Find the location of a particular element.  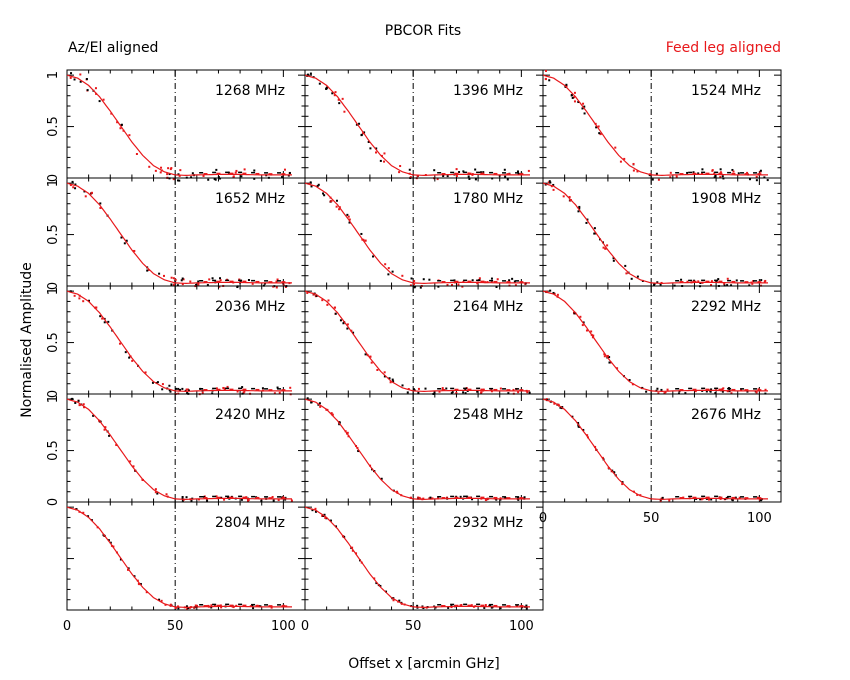

legend-feedleg: Feed leg aligned is located at coordinates (723, 48).